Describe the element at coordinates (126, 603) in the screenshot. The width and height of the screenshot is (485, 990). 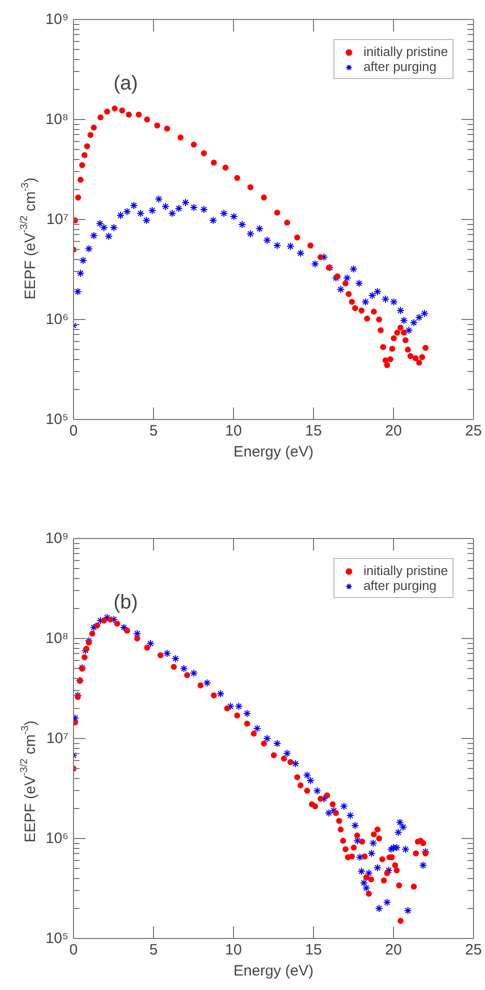
I see `annotation: (b)` at that location.